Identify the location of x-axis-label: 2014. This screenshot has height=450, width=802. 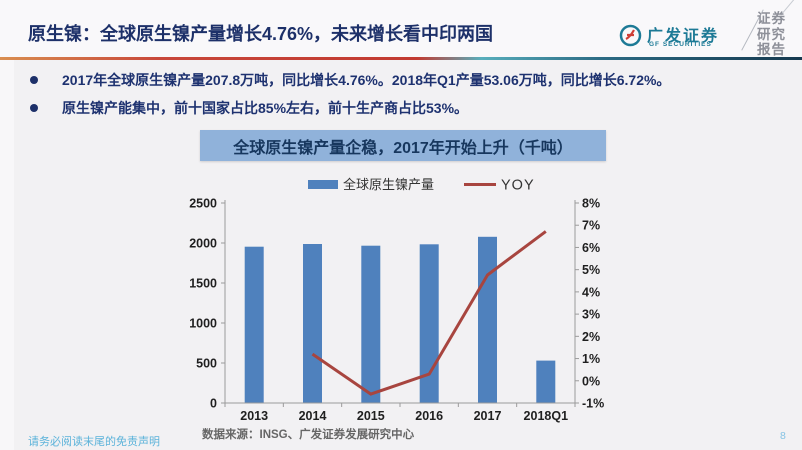
(313, 416).